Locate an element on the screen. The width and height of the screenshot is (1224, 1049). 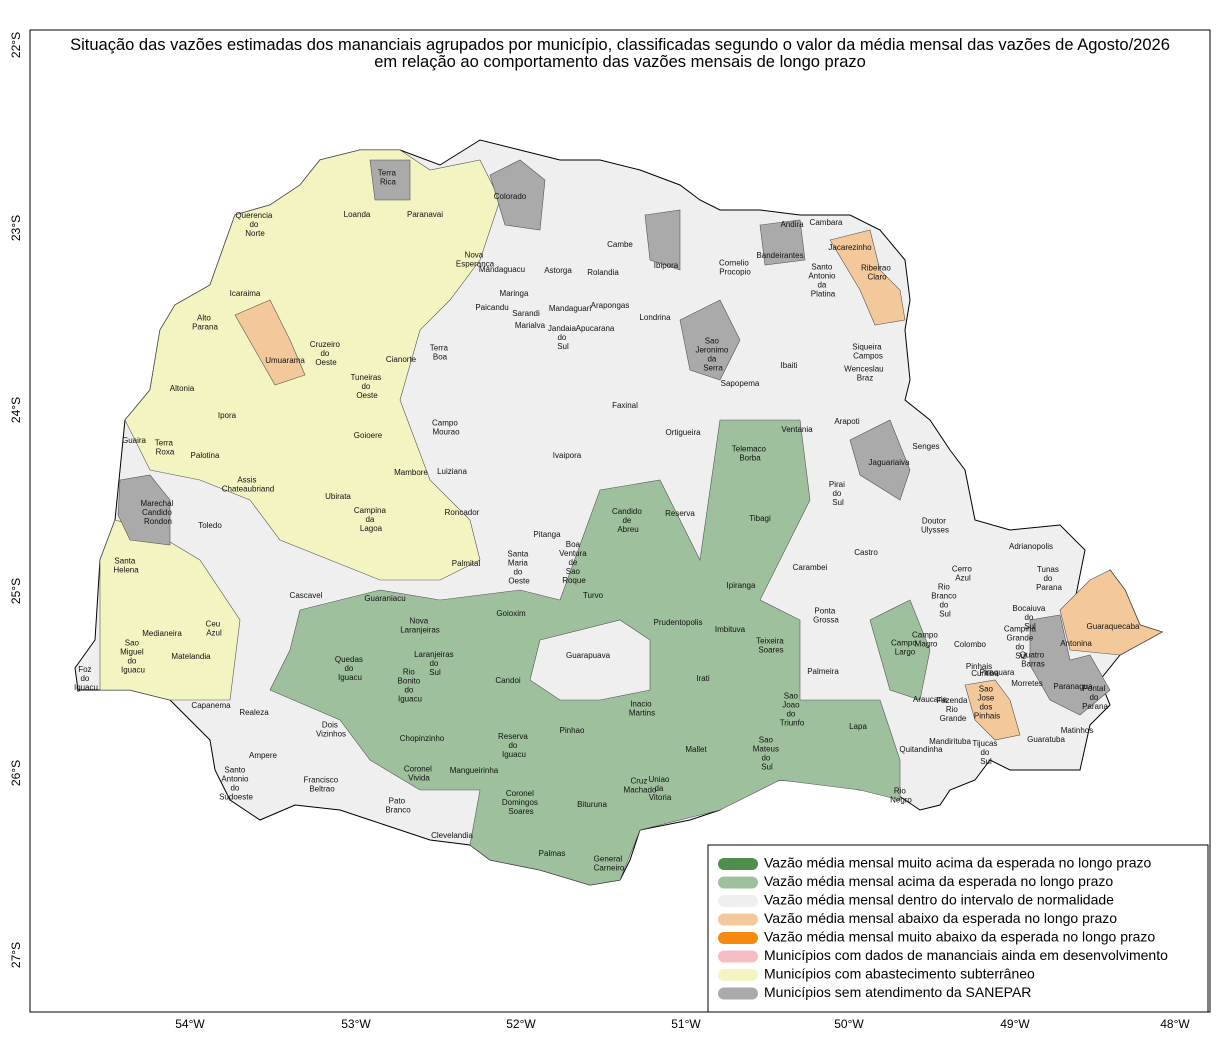
municipality-label: Bituruna is located at coordinates (592, 804).